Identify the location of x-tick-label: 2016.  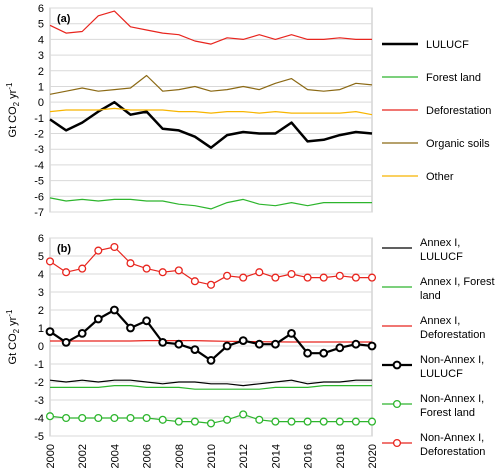
(309, 456).